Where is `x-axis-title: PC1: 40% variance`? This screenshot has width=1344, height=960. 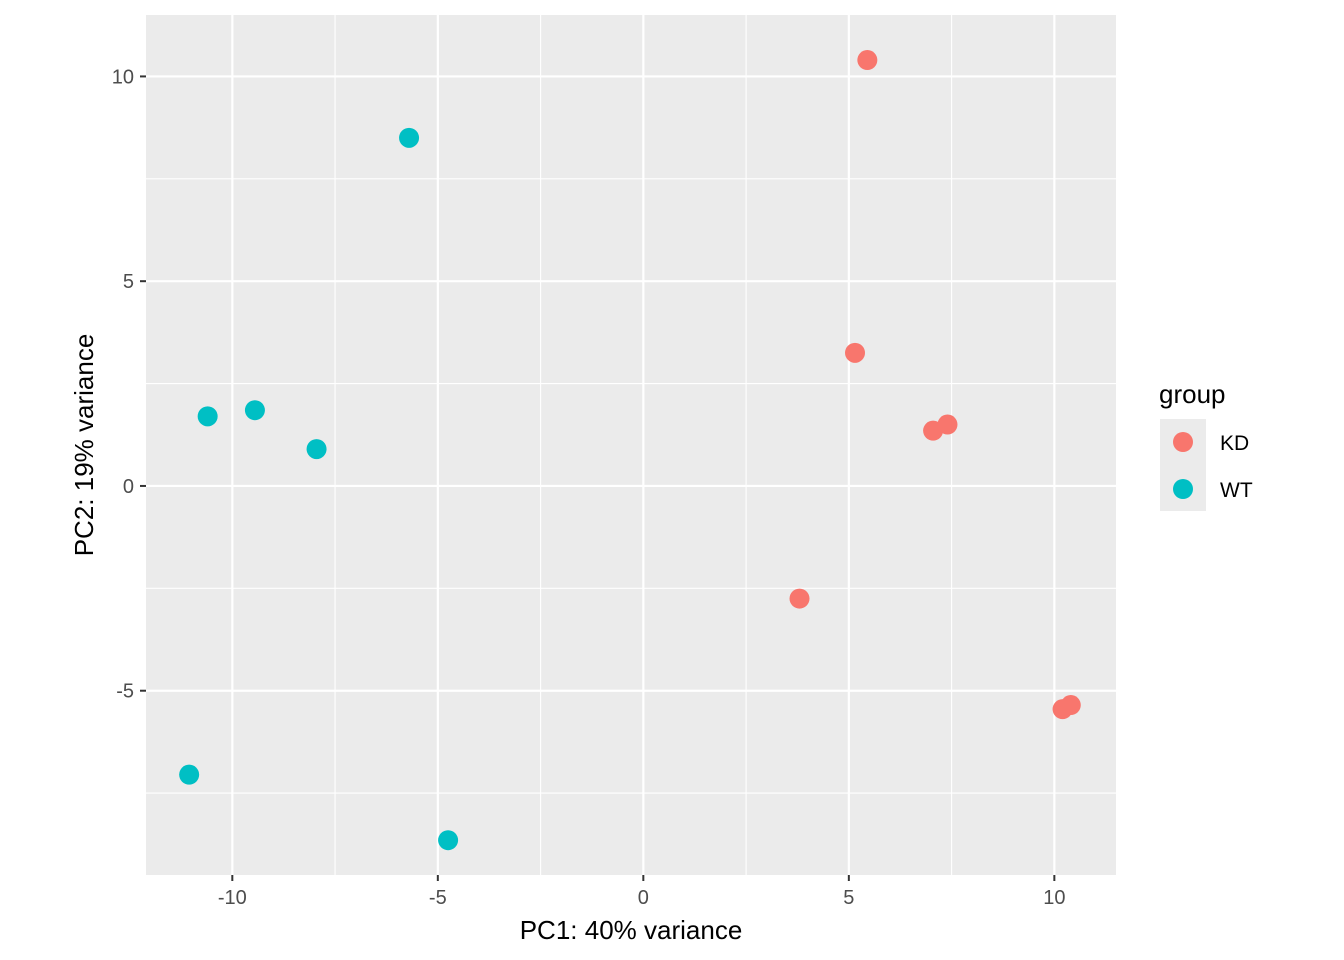
x-axis-title: PC1: 40% variance is located at coordinates (631, 930).